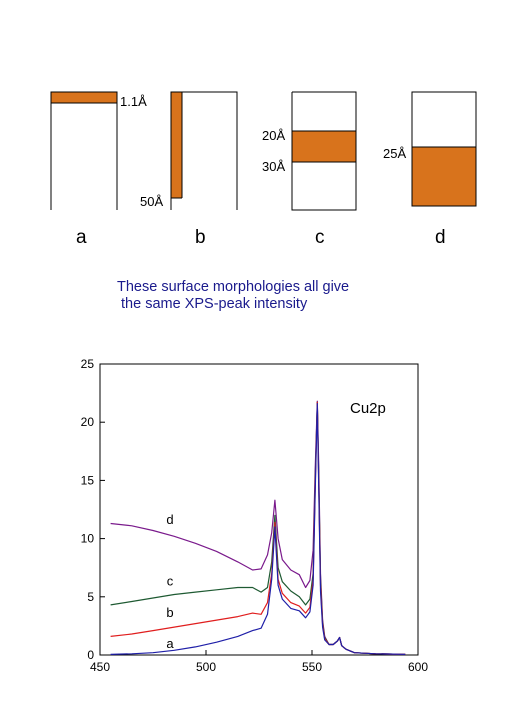 The width and height of the screenshot is (508, 705). What do you see at coordinates (418, 667) in the screenshot?
I see `x-tick-label: 600` at bounding box center [418, 667].